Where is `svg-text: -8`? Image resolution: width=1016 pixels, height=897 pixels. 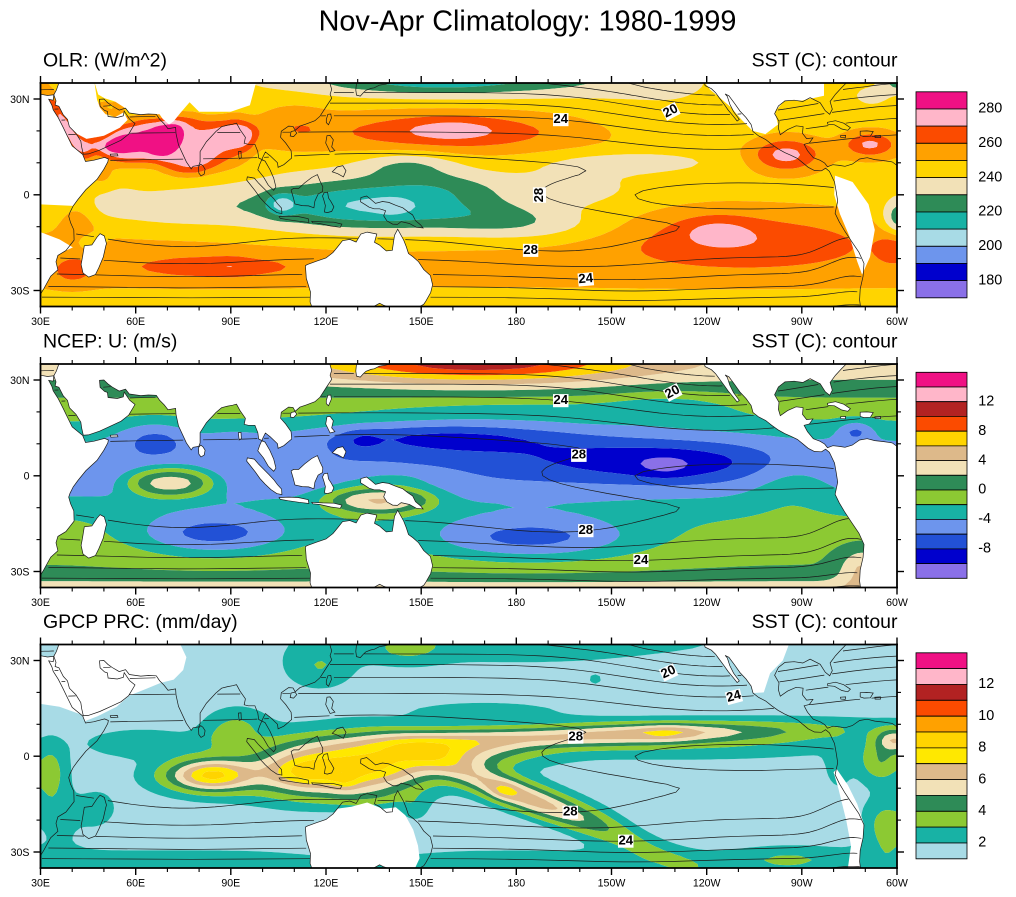 svg-text: -8 is located at coordinates (984, 549).